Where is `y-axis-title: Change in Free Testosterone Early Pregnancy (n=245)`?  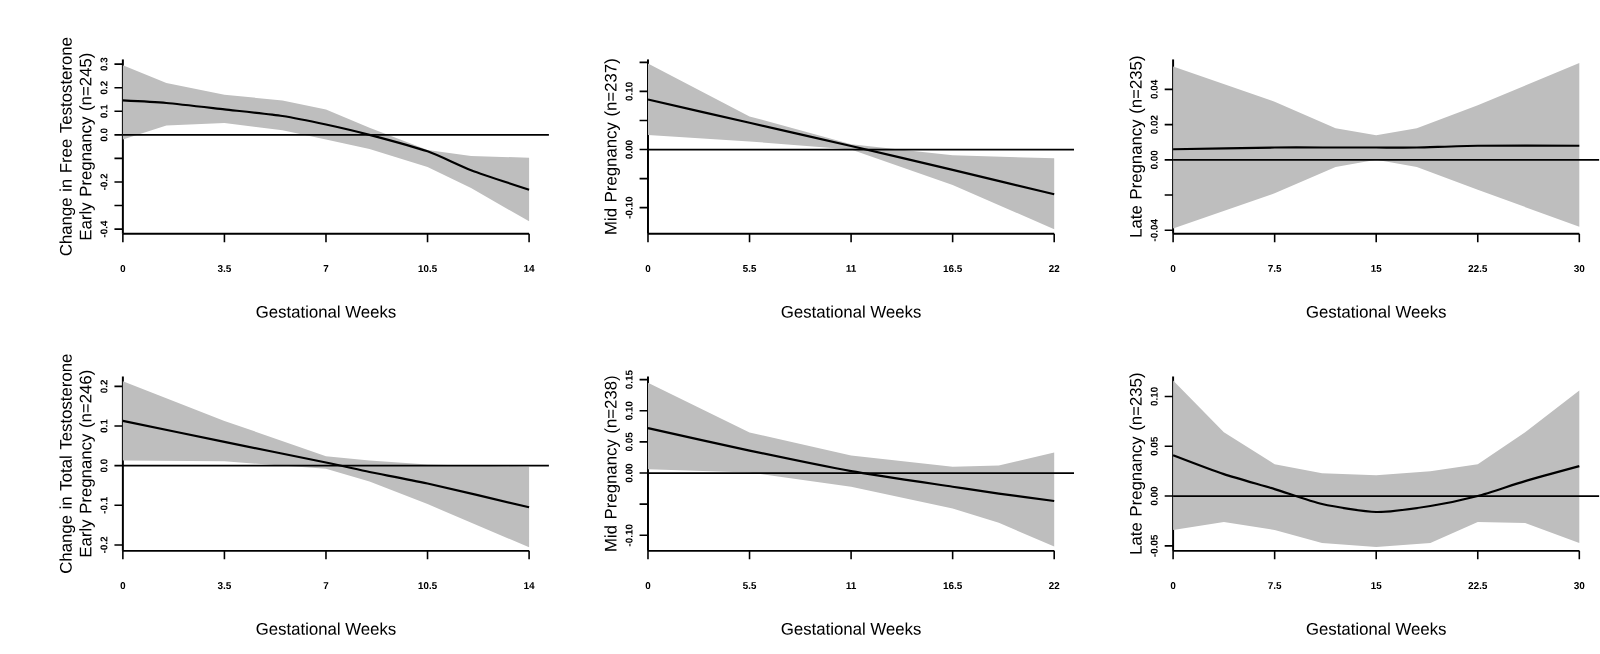 y-axis-title: Change in Free Testosterone Early Pregnancy (n=245) is located at coordinates (77, 146).